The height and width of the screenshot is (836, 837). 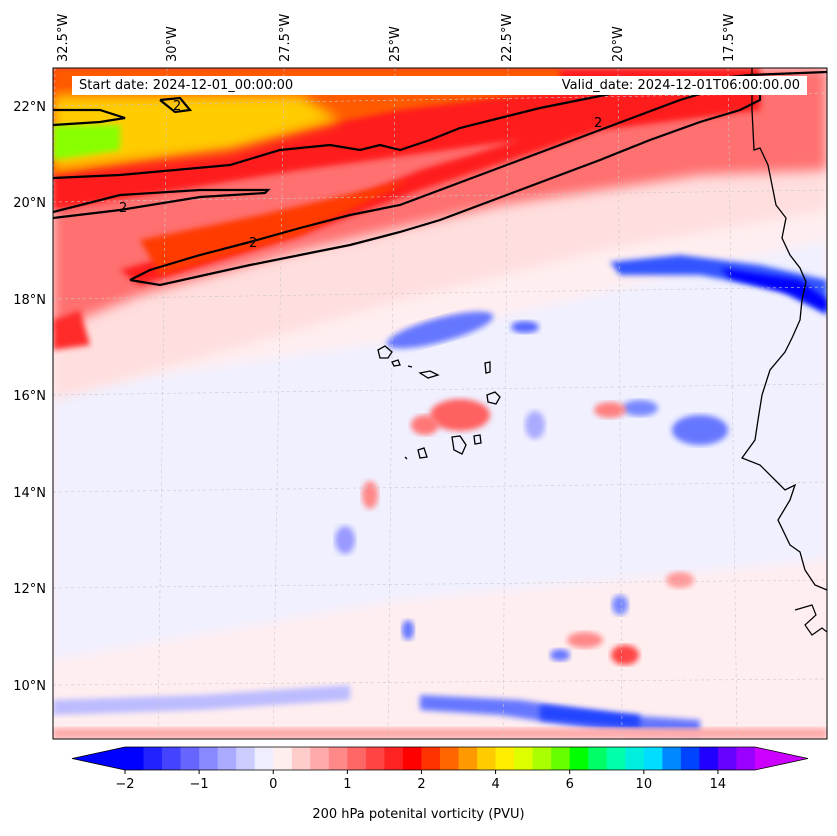 I want to click on valid-date-text: Valid_date: 2024-12-01T06:00:00.00, so click(x=680, y=85).